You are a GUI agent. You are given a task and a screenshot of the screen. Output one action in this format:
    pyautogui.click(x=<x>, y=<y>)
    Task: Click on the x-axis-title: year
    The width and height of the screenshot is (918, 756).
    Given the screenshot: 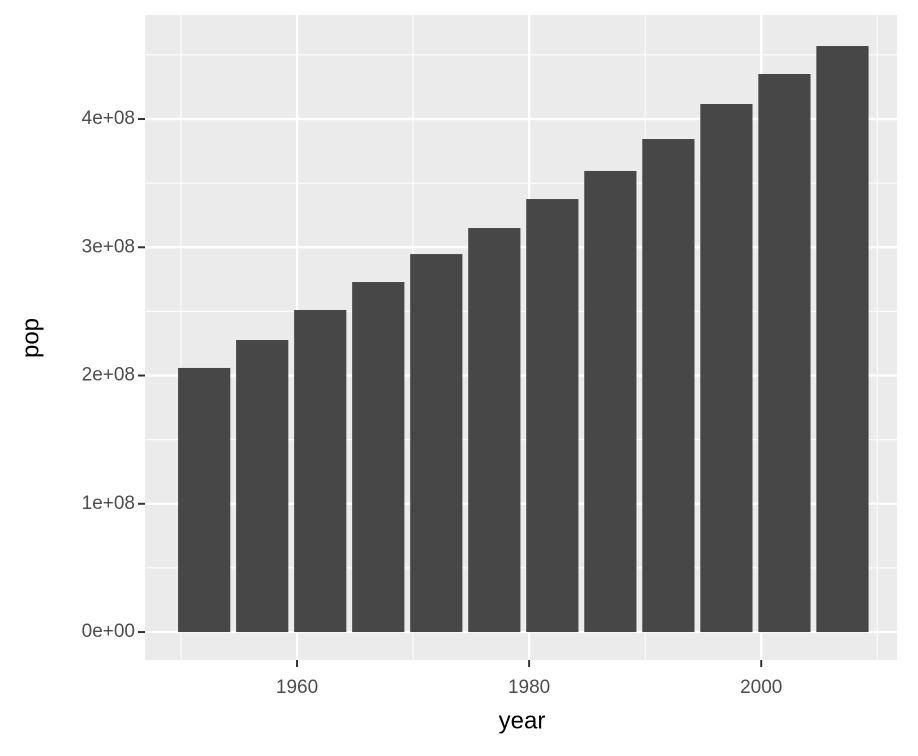 What is the action you would take?
    pyautogui.click(x=522, y=720)
    